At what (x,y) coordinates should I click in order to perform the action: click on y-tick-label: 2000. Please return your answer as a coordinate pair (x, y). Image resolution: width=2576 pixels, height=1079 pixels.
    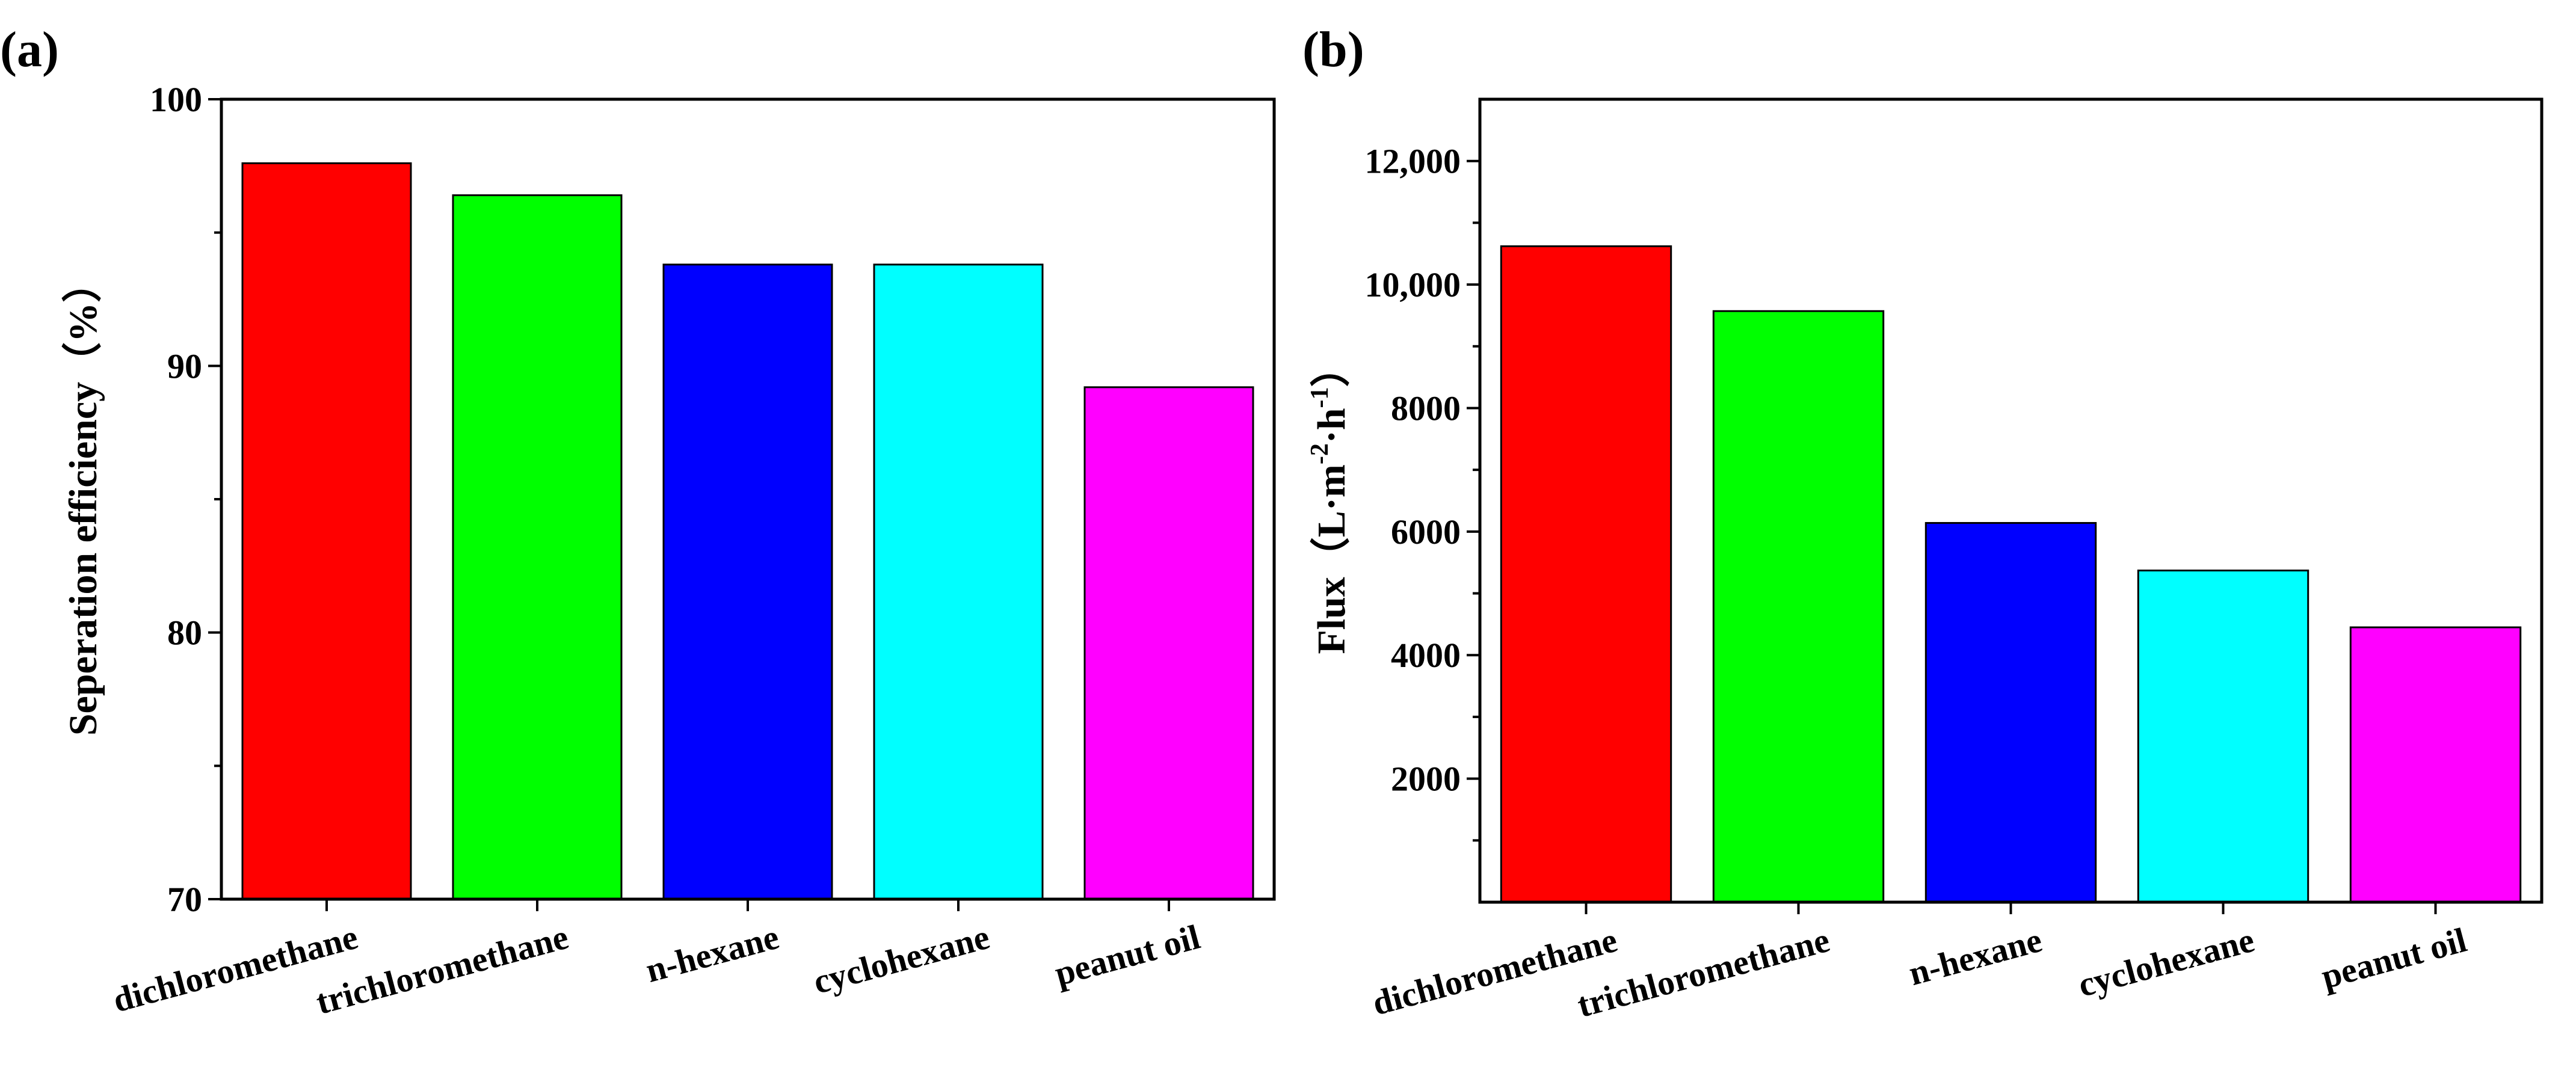
    Looking at the image, I should click on (1426, 779).